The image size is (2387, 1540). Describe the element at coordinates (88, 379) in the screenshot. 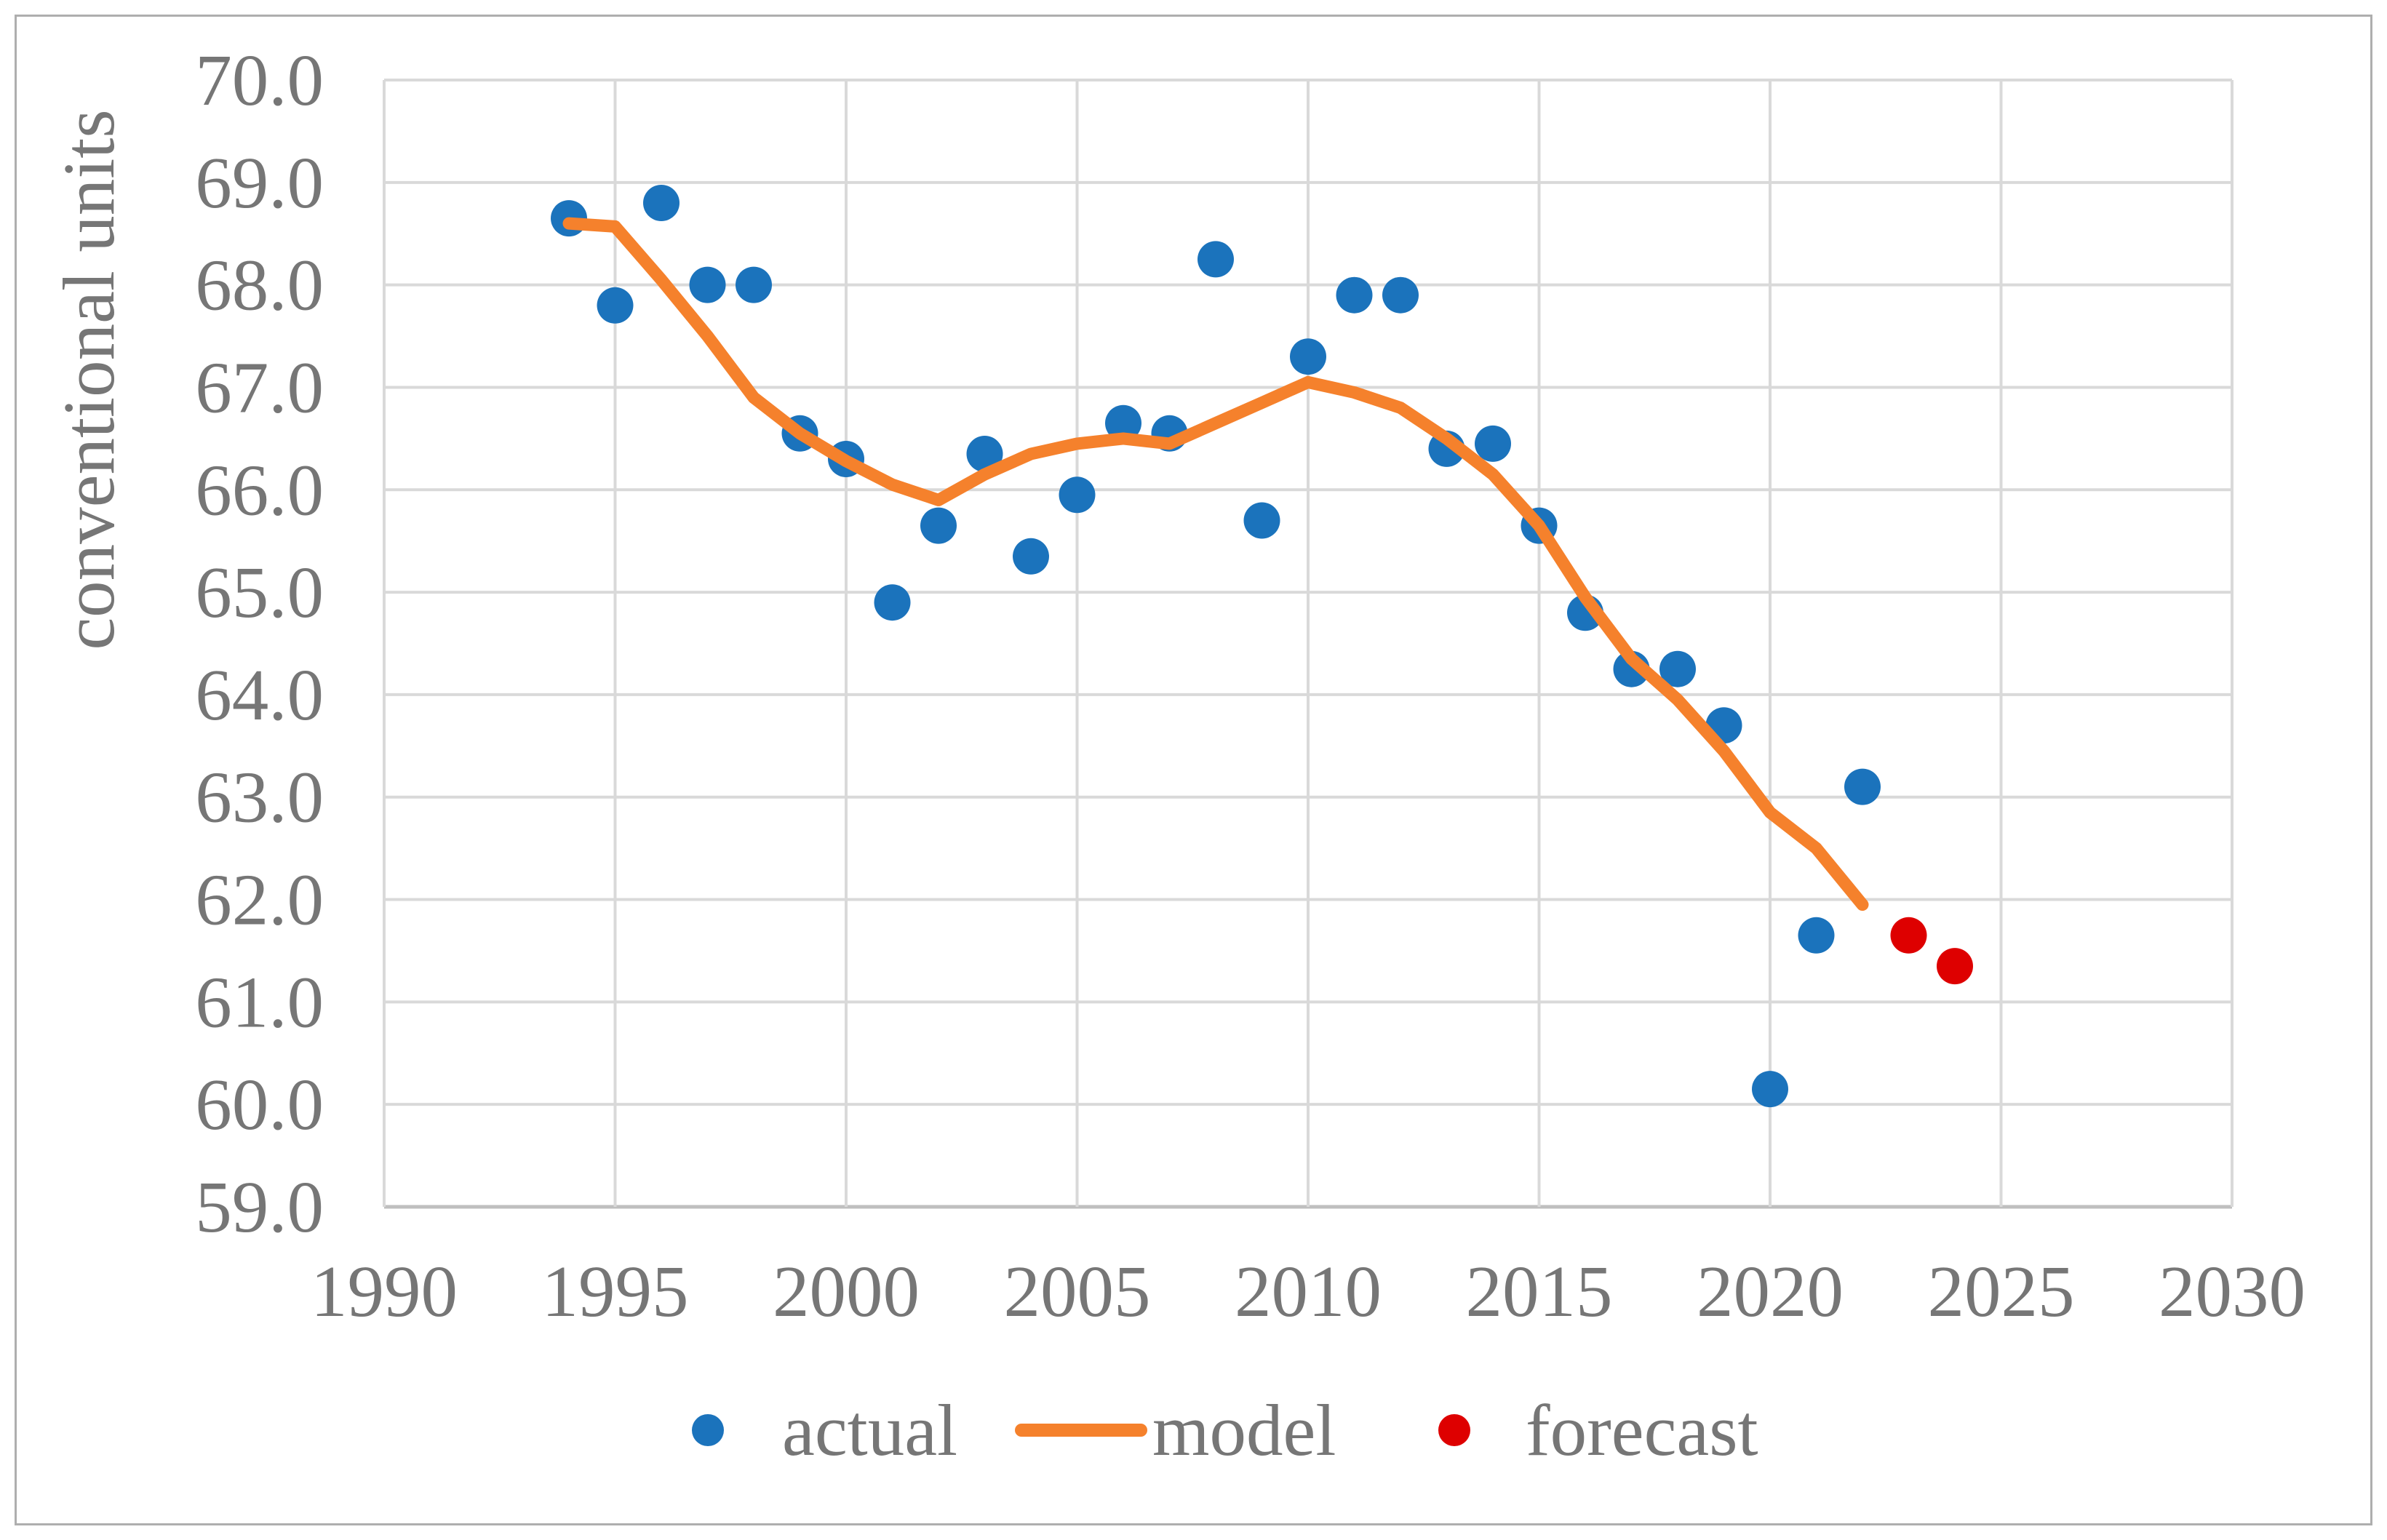

I see `y-axis-title: conventional units` at that location.